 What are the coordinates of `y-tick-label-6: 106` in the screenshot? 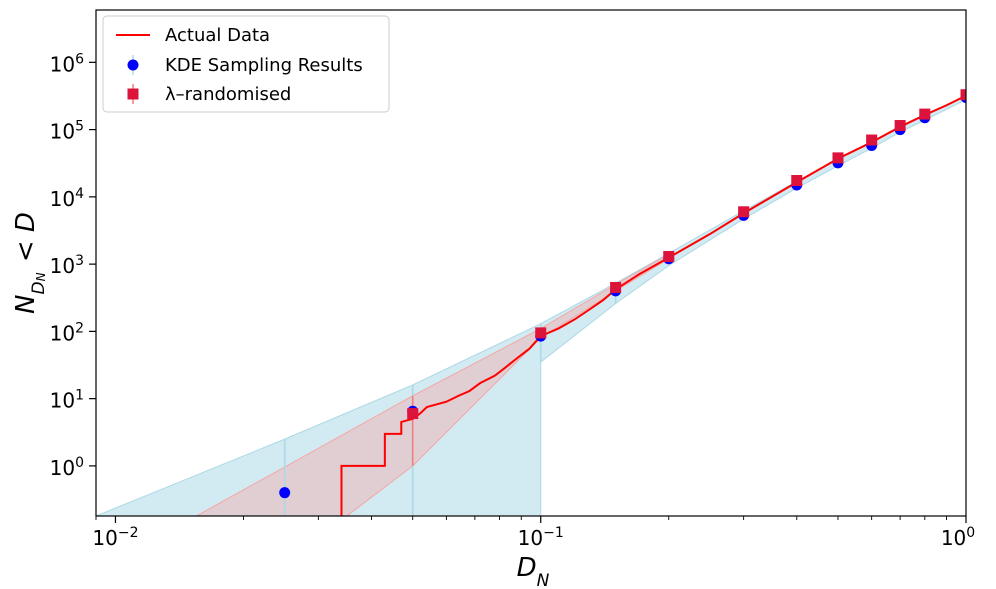 It's located at (67, 63).